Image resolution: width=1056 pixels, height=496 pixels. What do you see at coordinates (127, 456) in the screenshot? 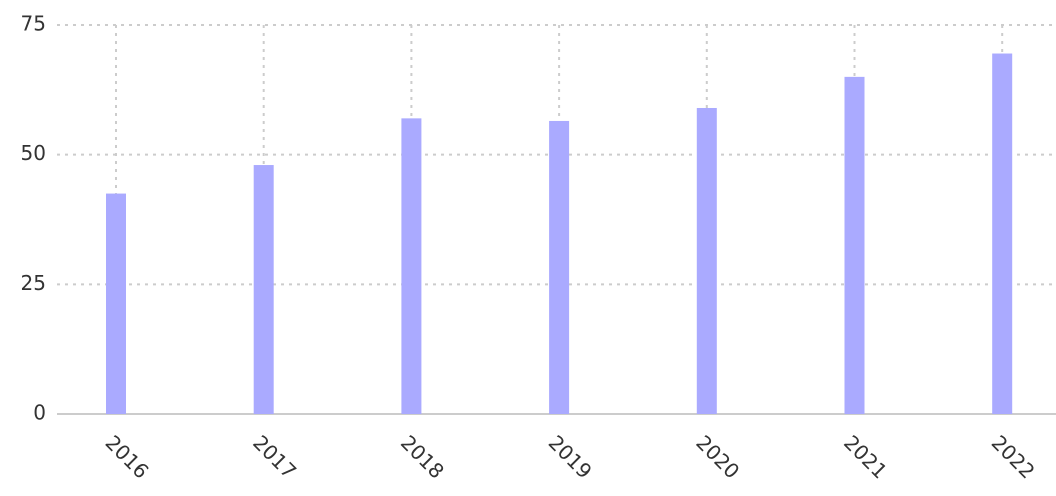
I see `x-tick-label: 2016` at bounding box center [127, 456].